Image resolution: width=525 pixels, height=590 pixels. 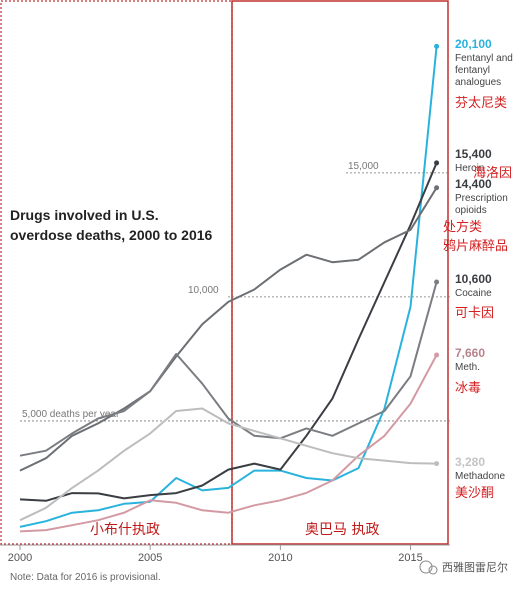 What do you see at coordinates (484, 58) in the screenshot?
I see `end-name-0-0: Fentanyl and` at bounding box center [484, 58].